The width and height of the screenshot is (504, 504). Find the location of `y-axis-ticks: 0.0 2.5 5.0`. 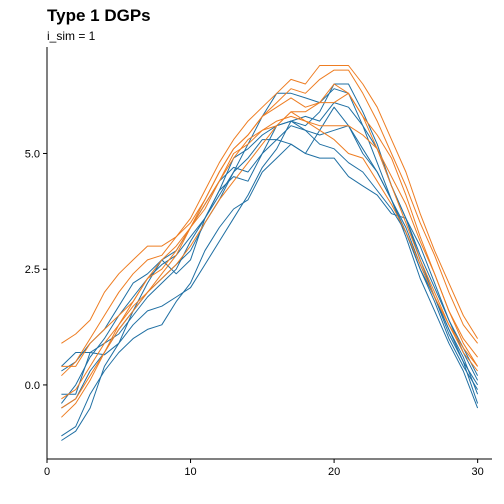

y-axis-ticks: 0.0 2.5 5.0 is located at coordinates (36, 270).